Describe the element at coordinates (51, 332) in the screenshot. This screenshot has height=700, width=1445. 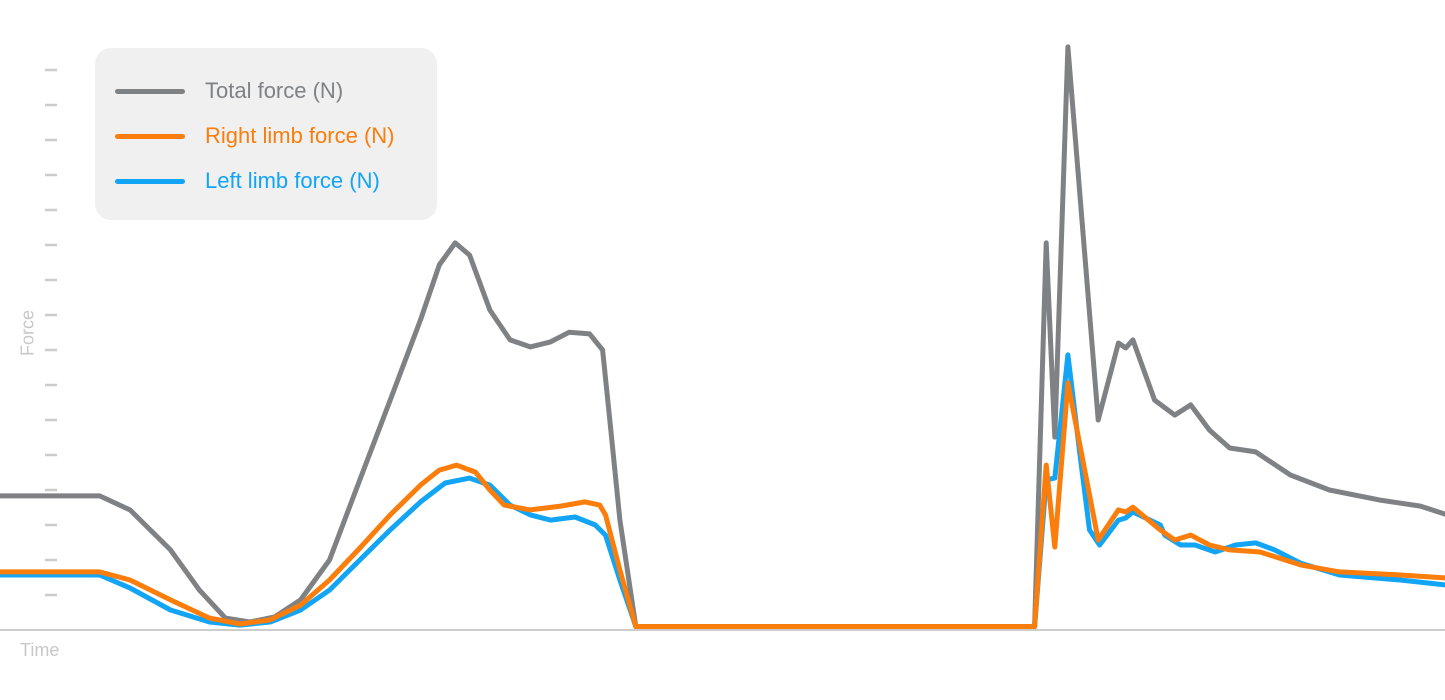
I see `y-axis-ticks` at that location.